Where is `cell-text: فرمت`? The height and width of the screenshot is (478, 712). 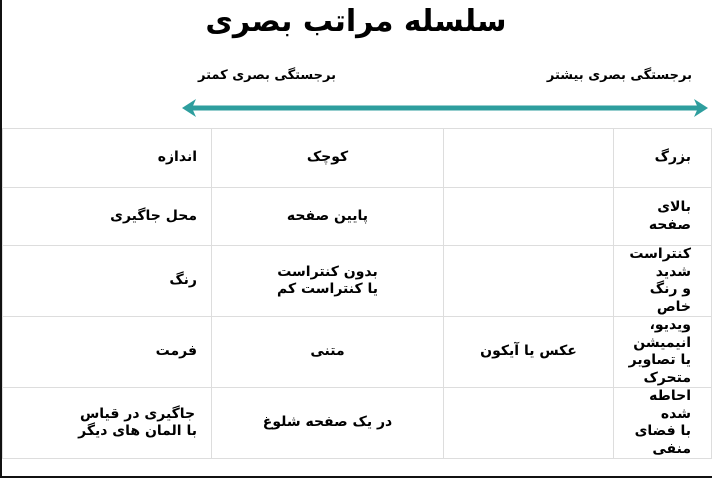 cell-text: فرمت is located at coordinates (176, 351).